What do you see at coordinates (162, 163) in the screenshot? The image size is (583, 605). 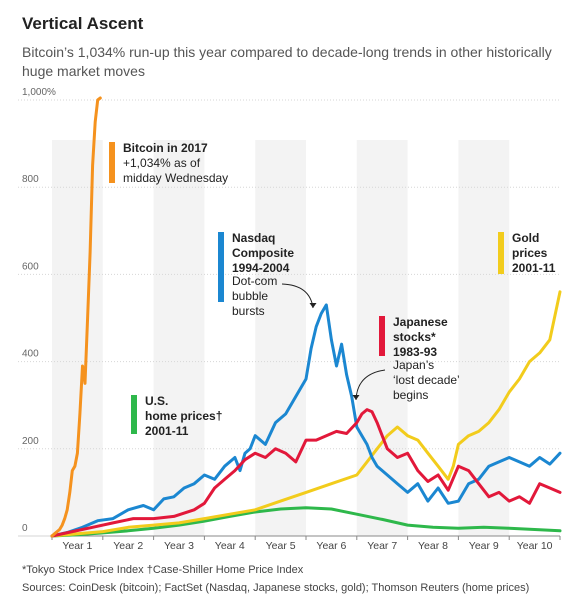 I see `series-label: +1,034% as of` at bounding box center [162, 163].